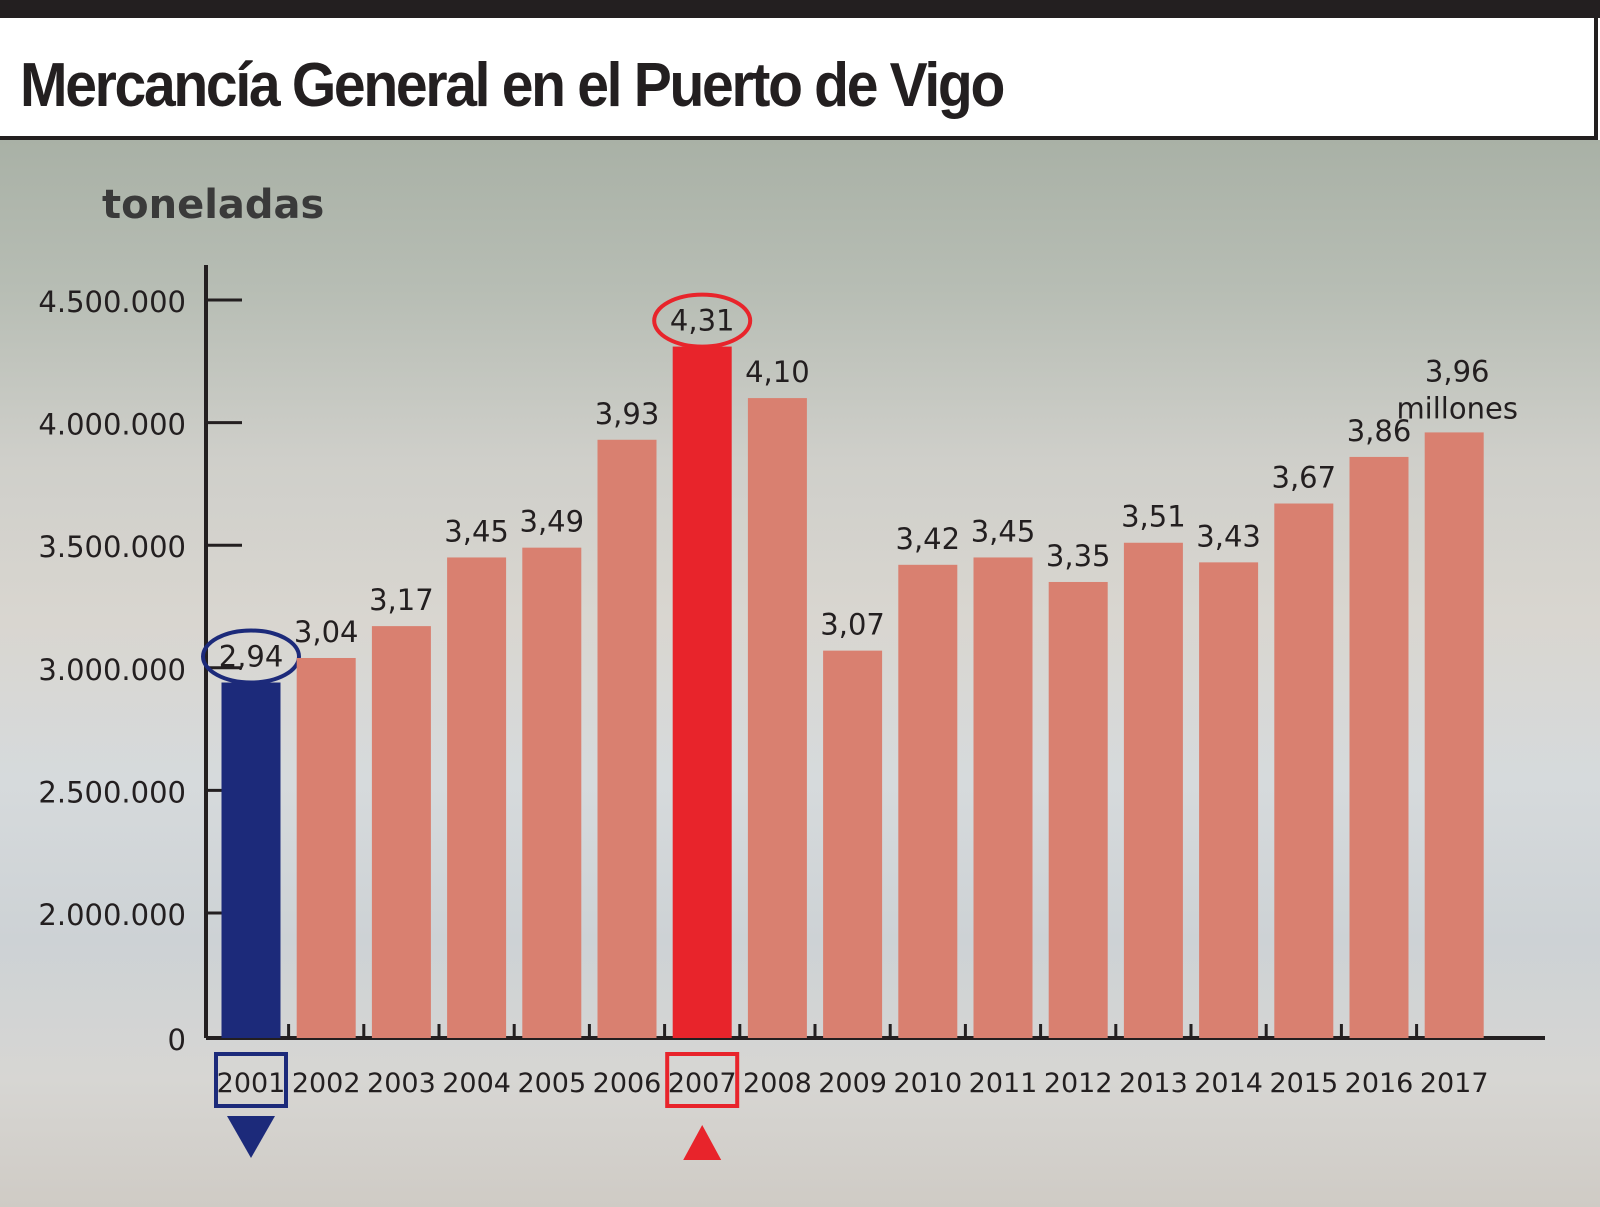 The height and width of the screenshot is (1207, 1600). Describe the element at coordinates (1003, 531) in the screenshot. I see `value-label-2011: 3,45` at that location.